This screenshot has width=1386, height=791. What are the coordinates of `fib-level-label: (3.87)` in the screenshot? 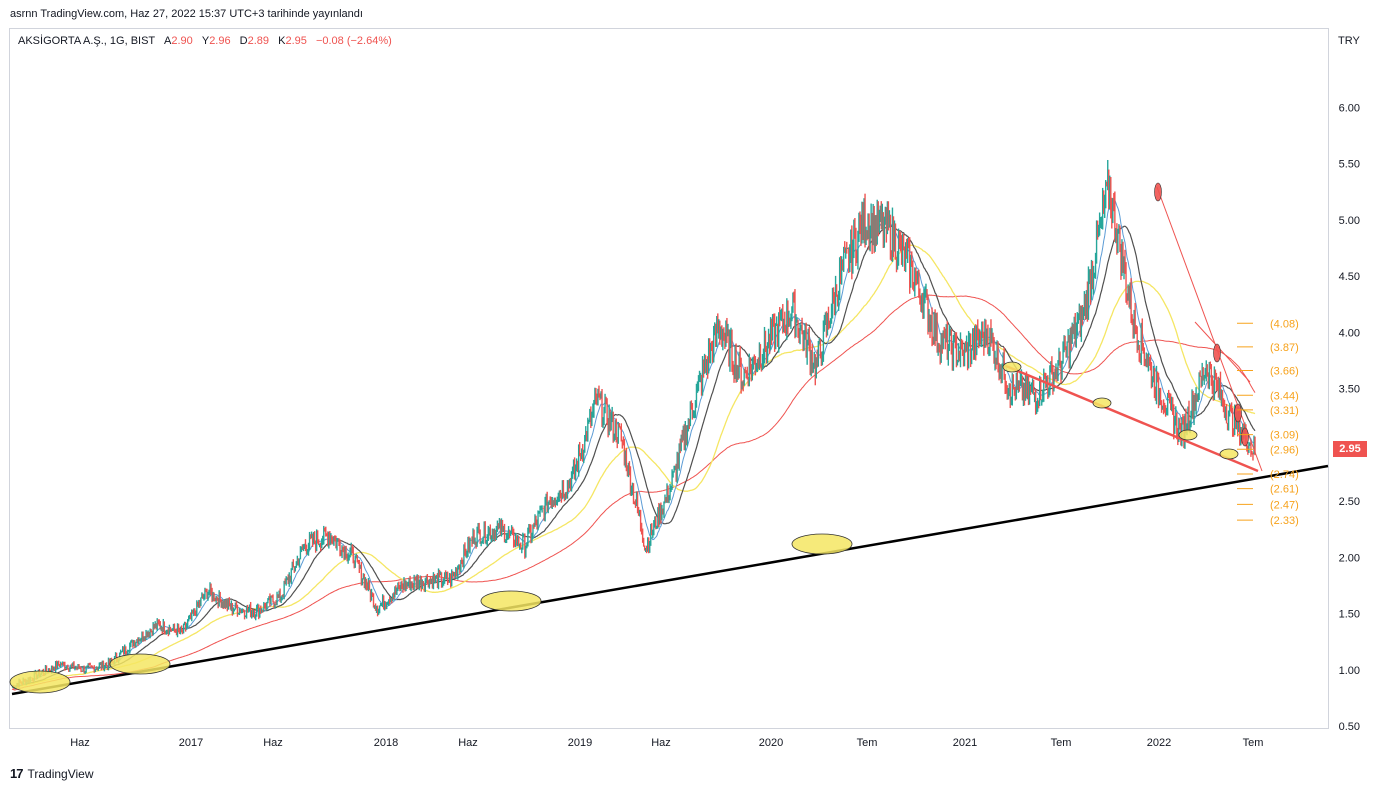 It's located at (1284, 348).